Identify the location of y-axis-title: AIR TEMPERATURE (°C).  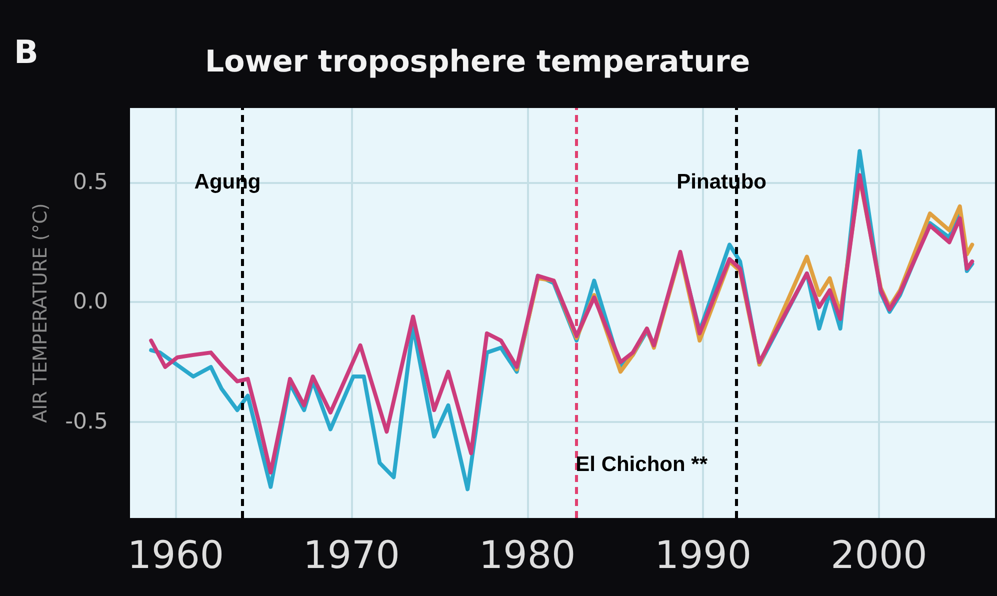
(41, 313).